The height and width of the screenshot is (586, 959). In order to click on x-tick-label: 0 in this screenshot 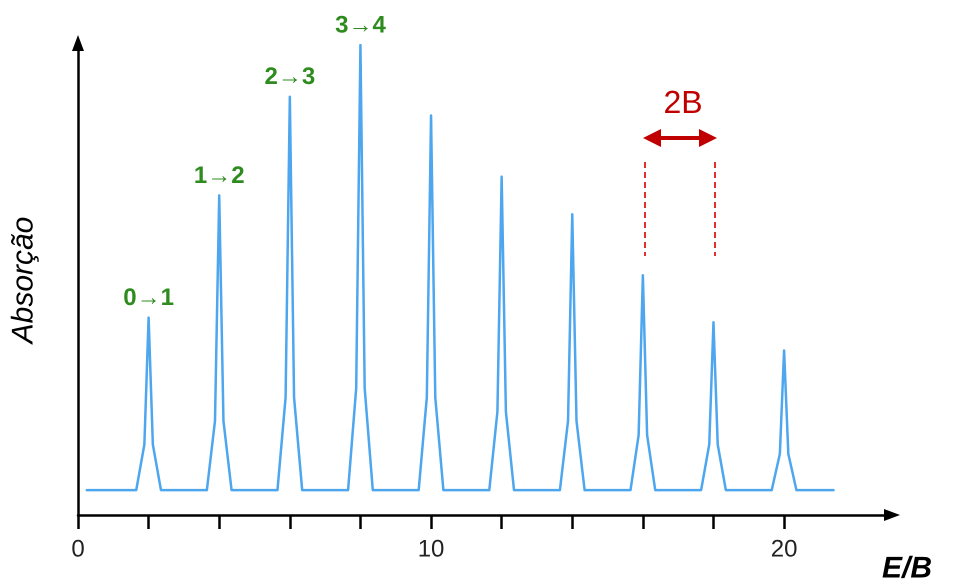, I will do `click(78, 549)`.